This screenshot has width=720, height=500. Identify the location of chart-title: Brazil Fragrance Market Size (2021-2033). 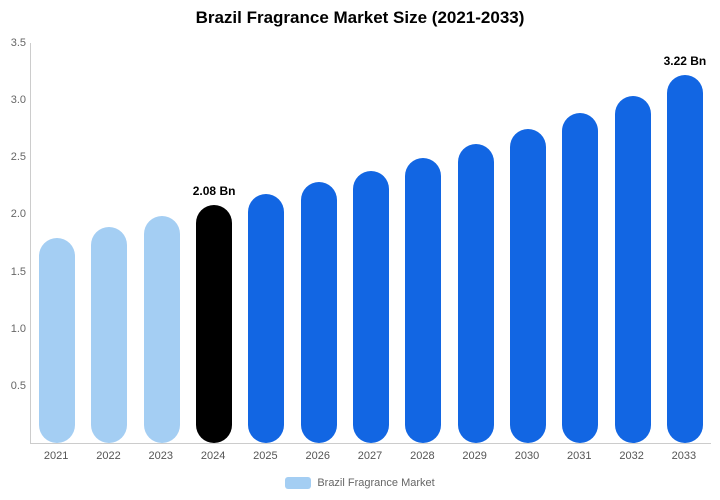
(360, 17).